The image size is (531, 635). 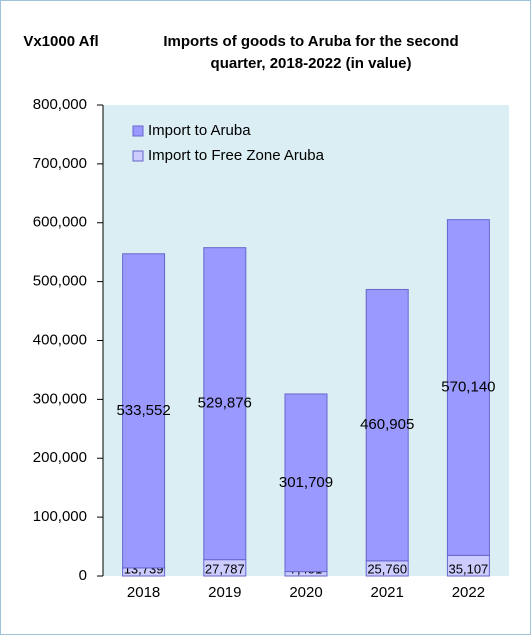 I want to click on data-label: 35,107, so click(x=469, y=568).